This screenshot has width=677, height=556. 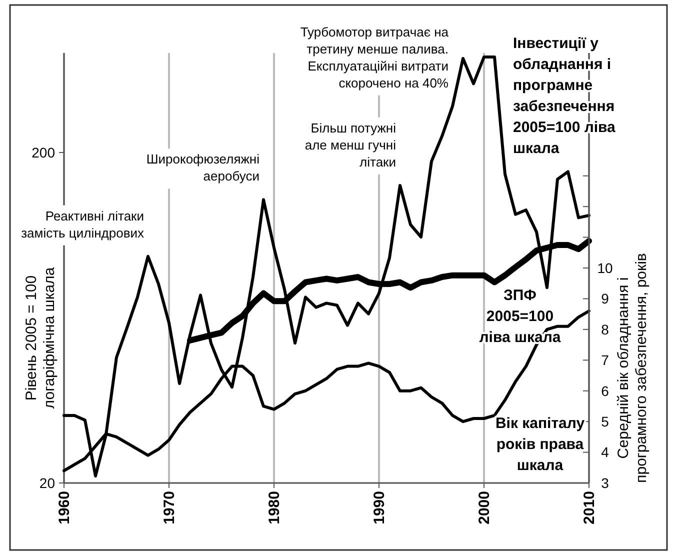 I want to click on x-tick-label: 2010, so click(x=589, y=507).